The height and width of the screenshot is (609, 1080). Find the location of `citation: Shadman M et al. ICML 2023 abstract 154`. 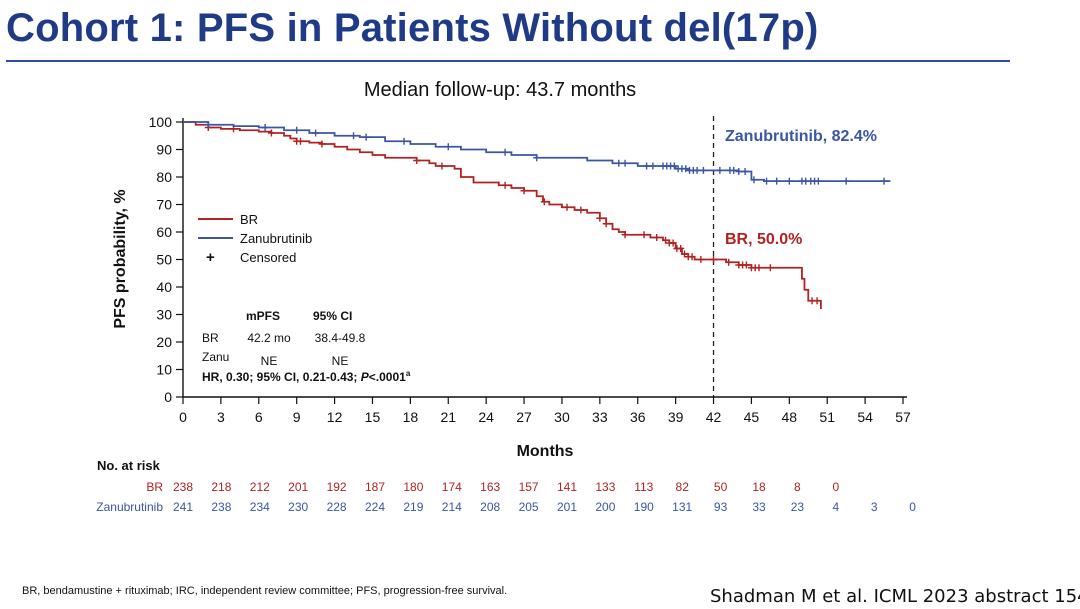

citation: Shadman M et al. ICML 2023 abstract 154 is located at coordinates (895, 596).